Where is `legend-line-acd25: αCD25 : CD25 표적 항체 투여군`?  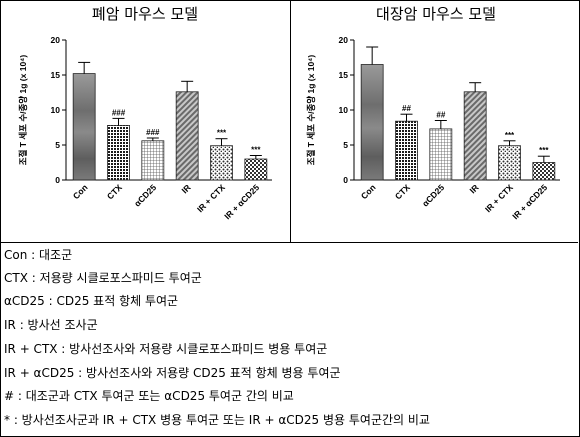
legend-line-acd25: αCD25 : CD25 표적 항체 투여군 is located at coordinates (91, 301).